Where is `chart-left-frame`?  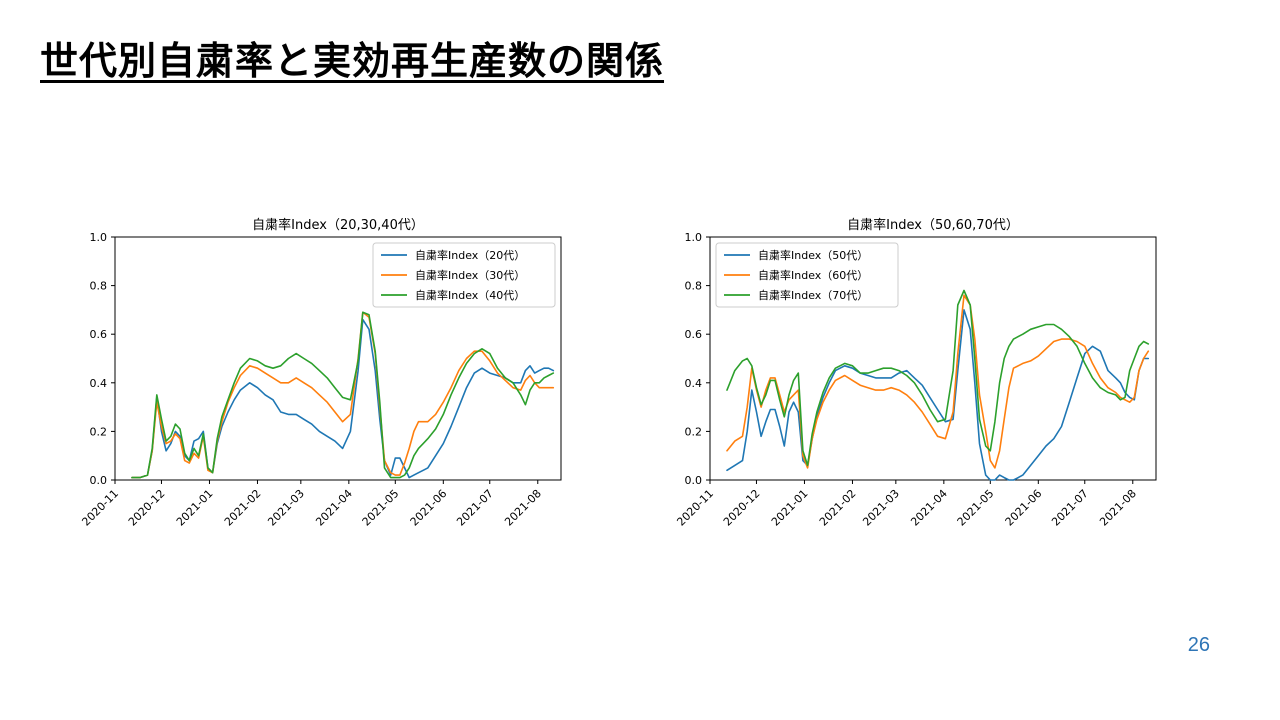 chart-left-frame is located at coordinates (338, 358).